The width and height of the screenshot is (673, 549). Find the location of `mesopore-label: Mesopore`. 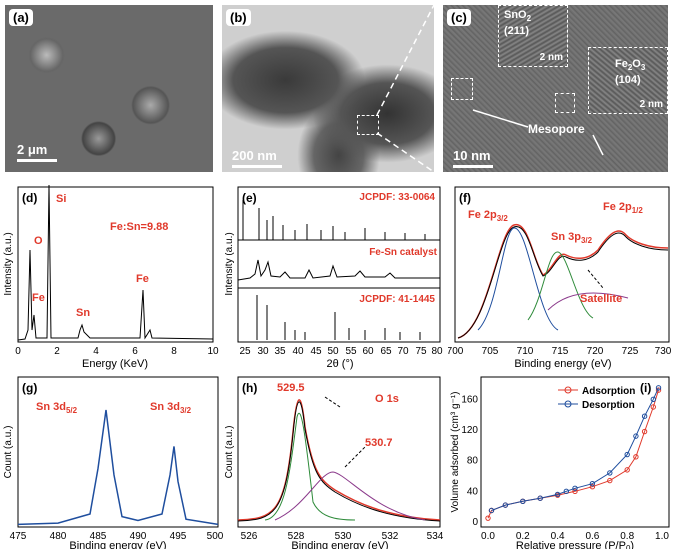

mesopore-label: Mesopore is located at coordinates (556, 129).